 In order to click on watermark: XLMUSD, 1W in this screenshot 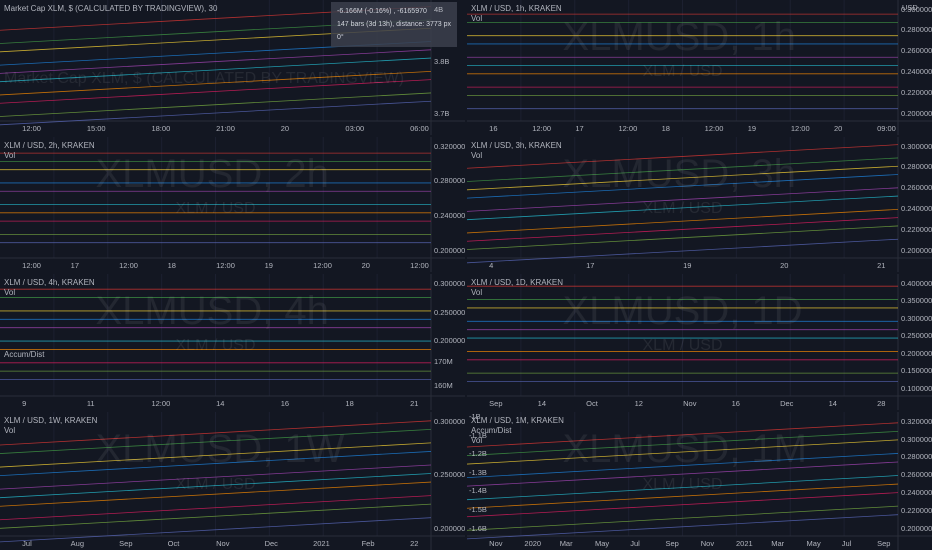, I will do `click(220, 448)`.